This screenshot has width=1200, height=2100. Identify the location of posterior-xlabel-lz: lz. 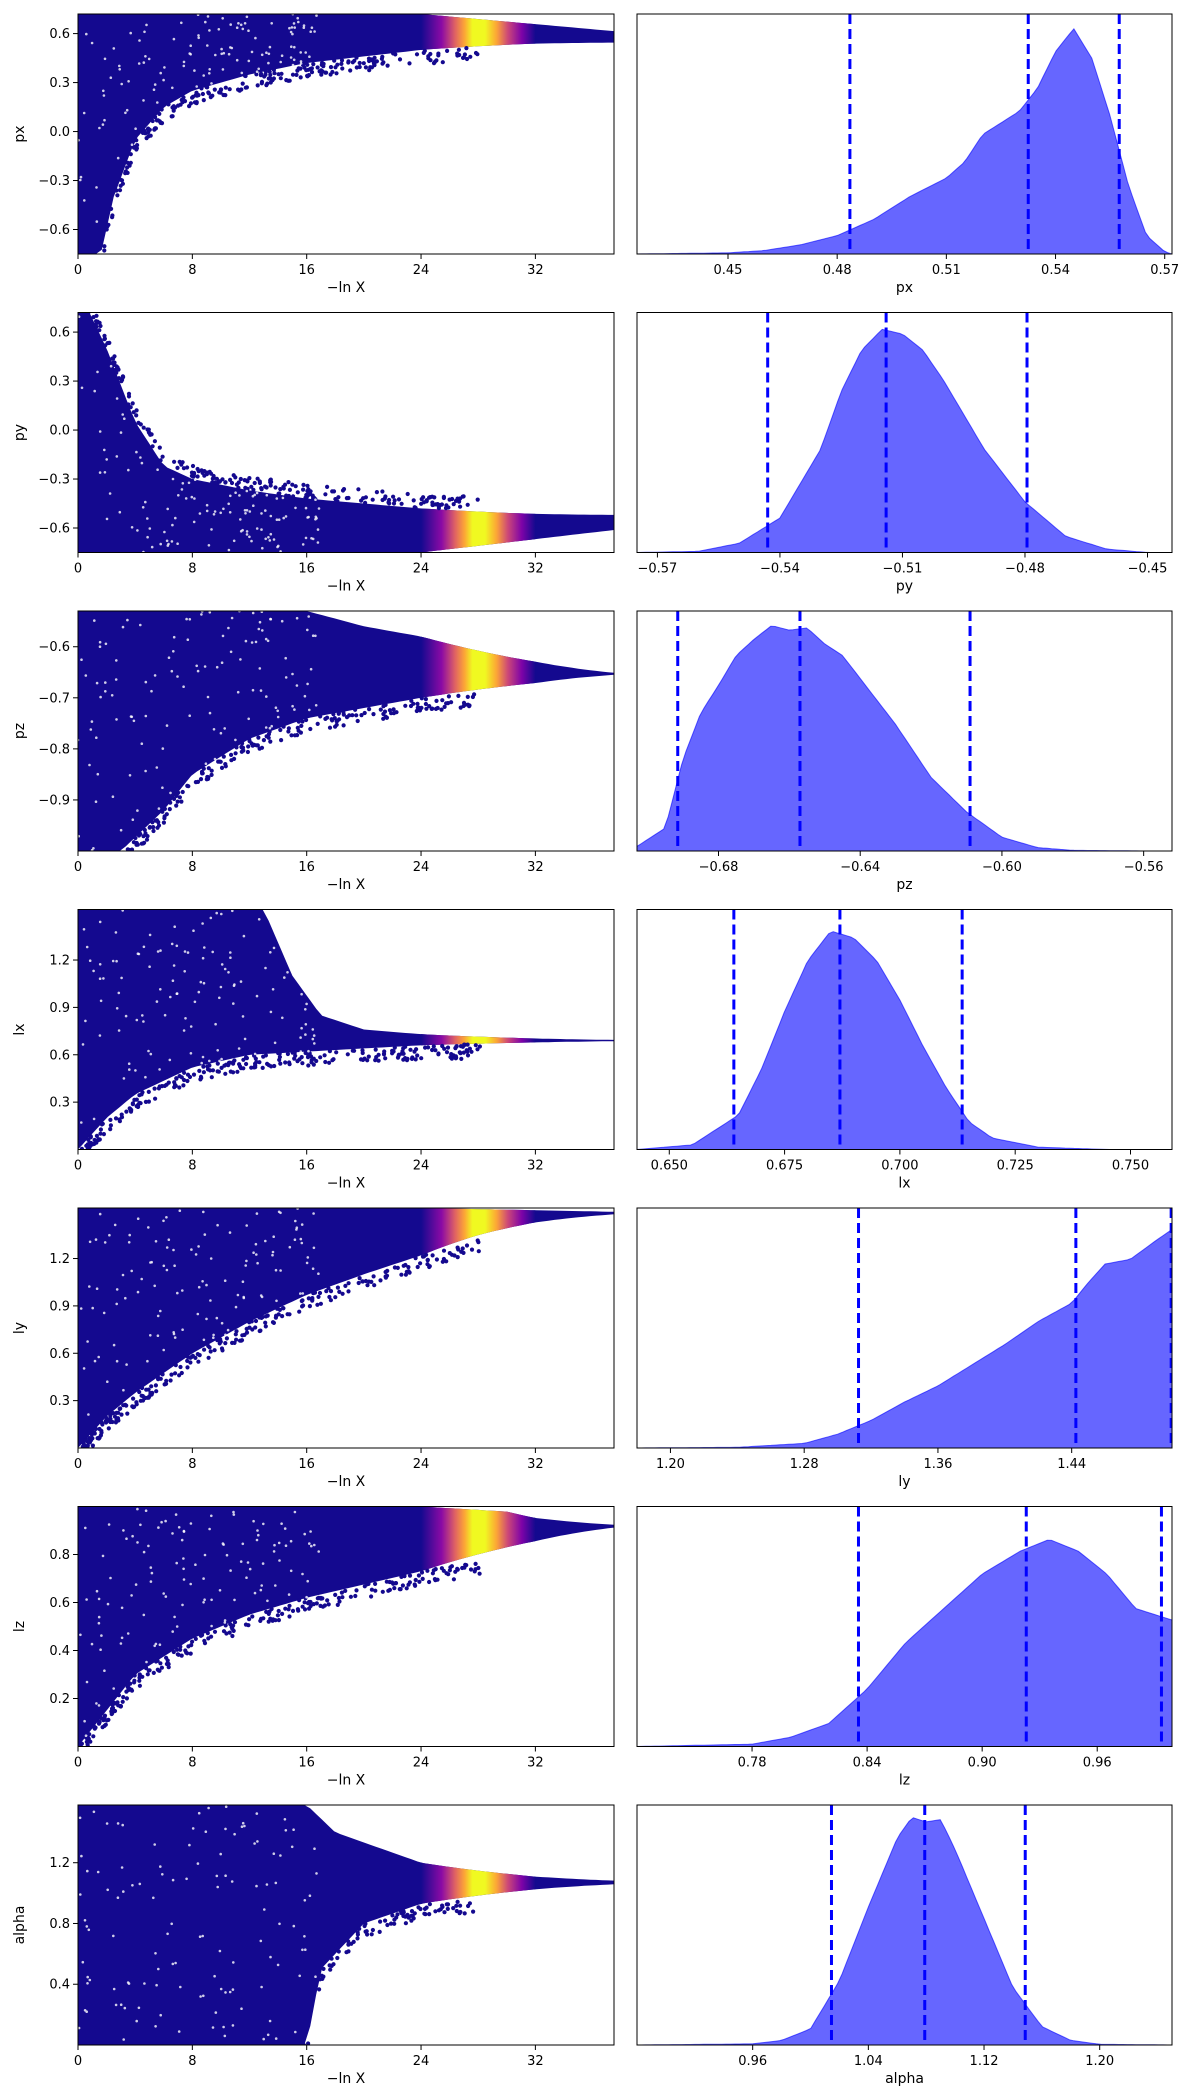
(904, 1781).